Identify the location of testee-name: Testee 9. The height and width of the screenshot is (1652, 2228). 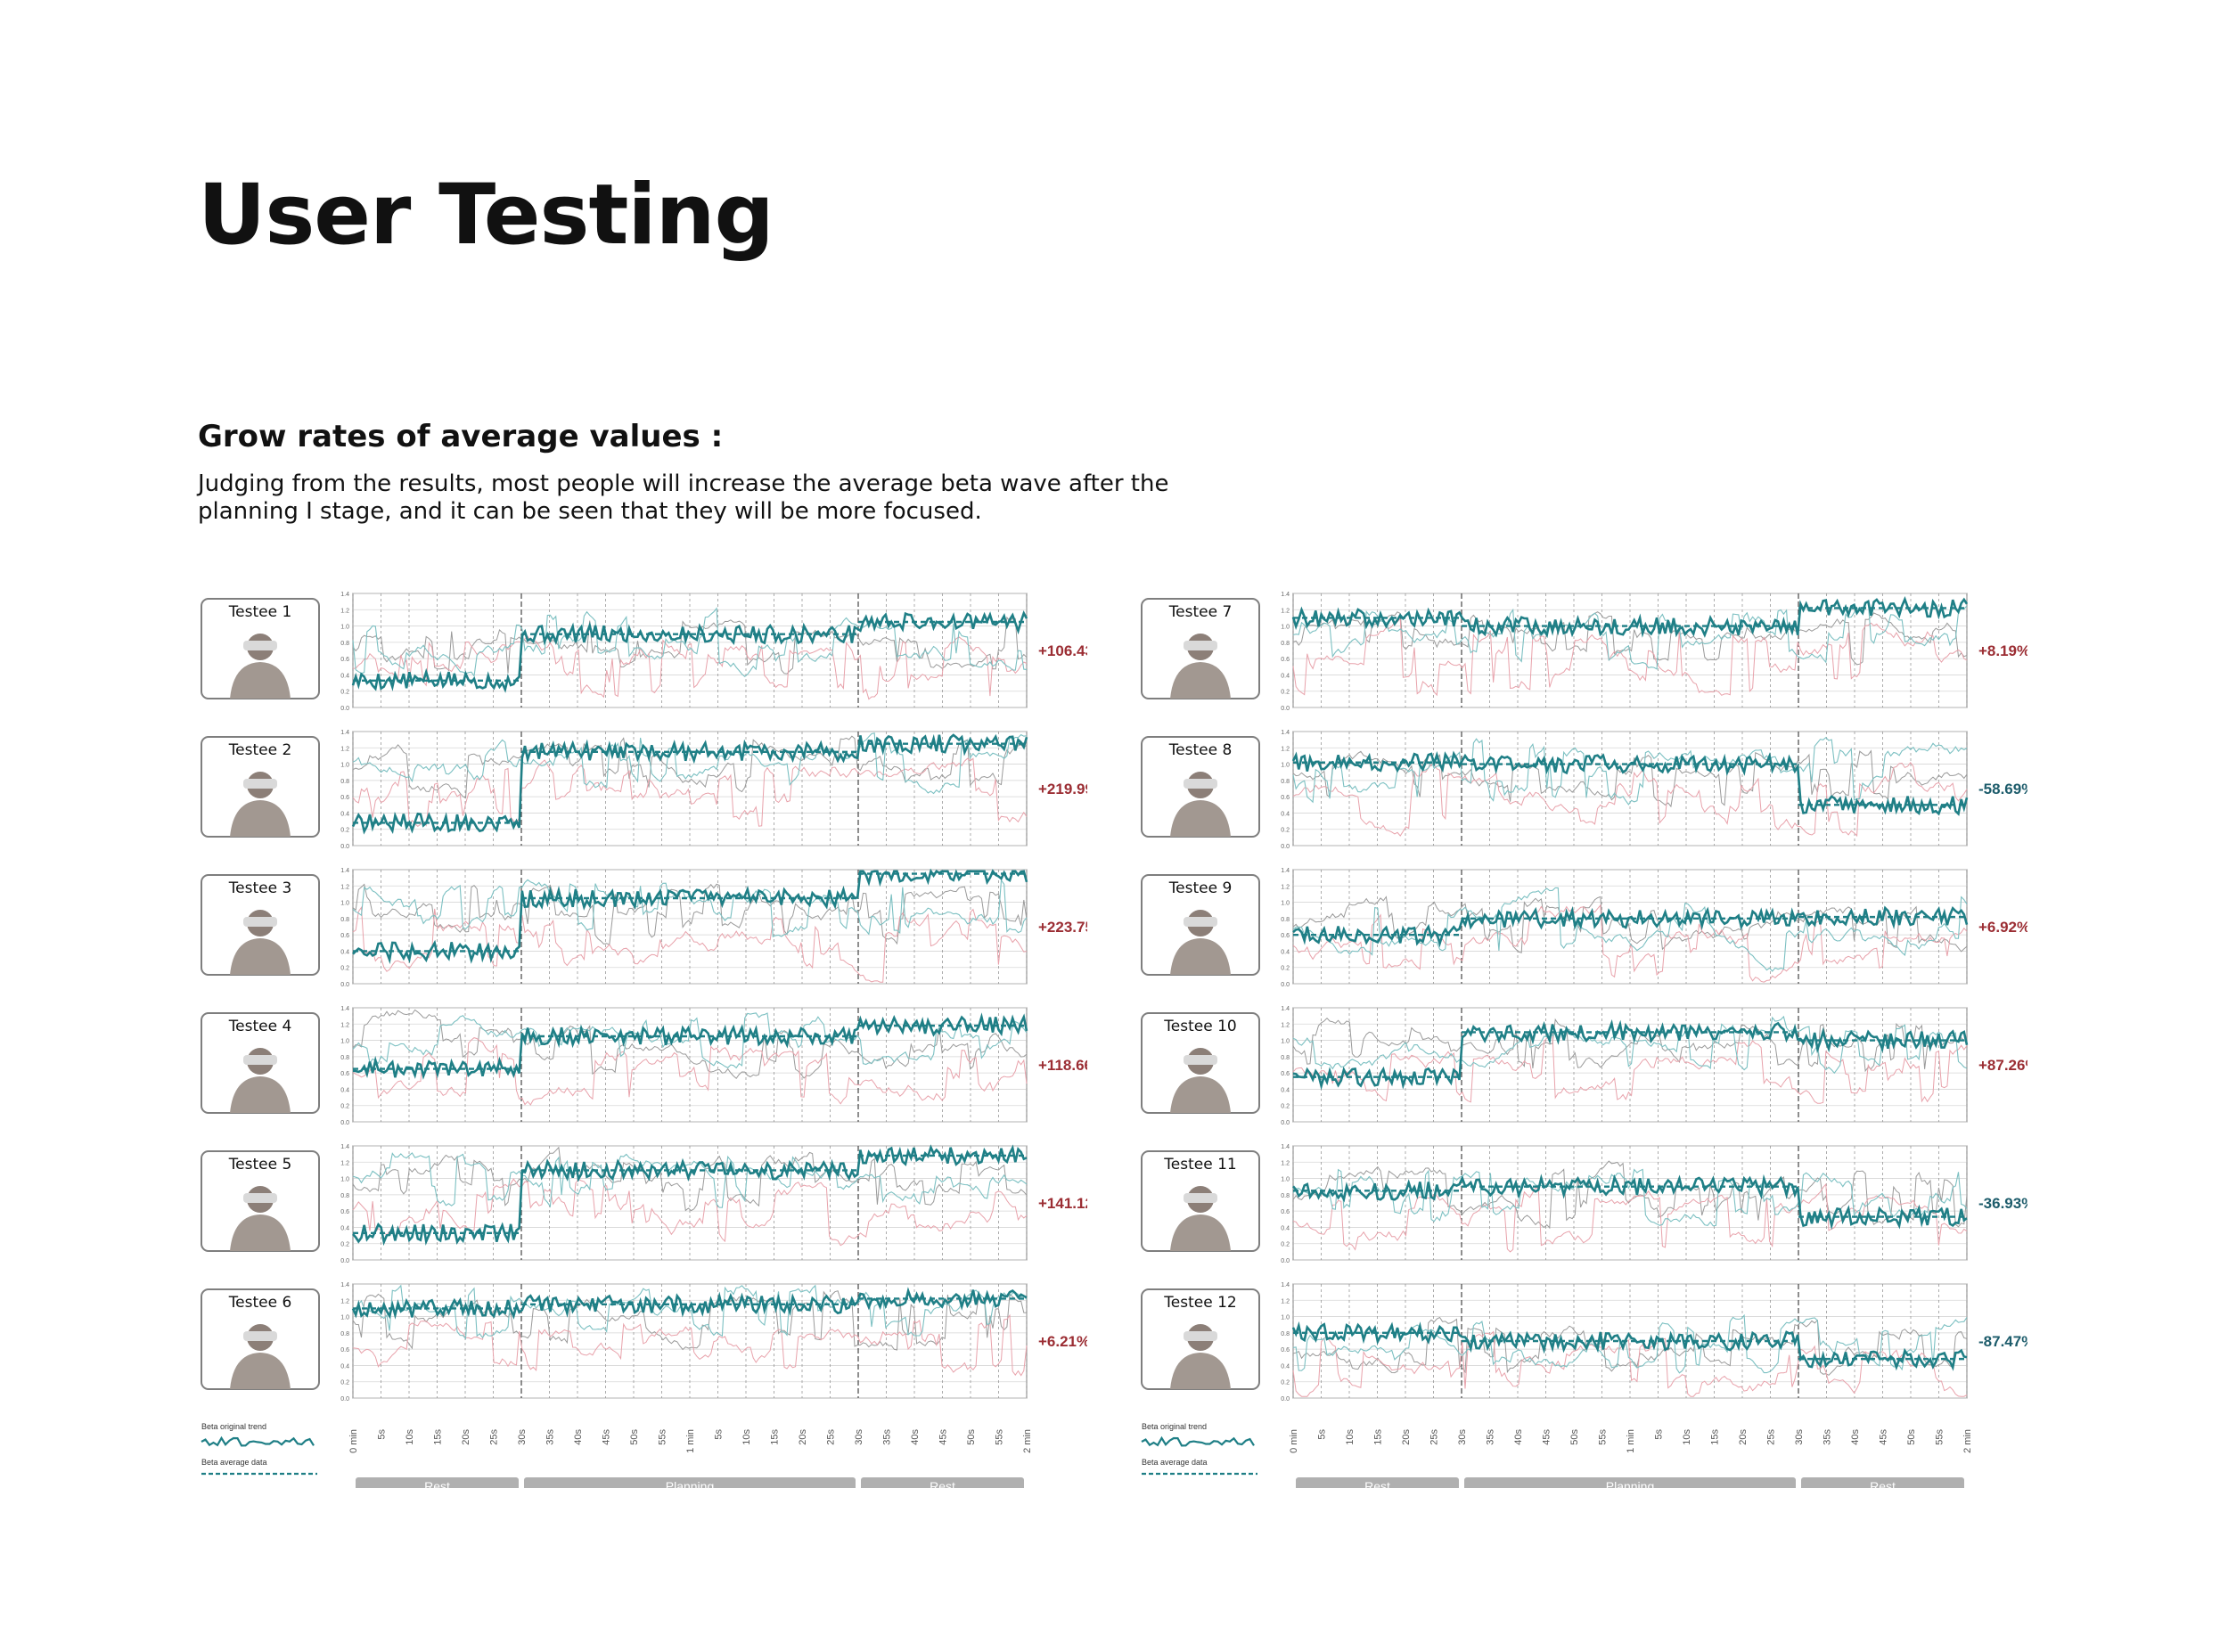
(1201, 888).